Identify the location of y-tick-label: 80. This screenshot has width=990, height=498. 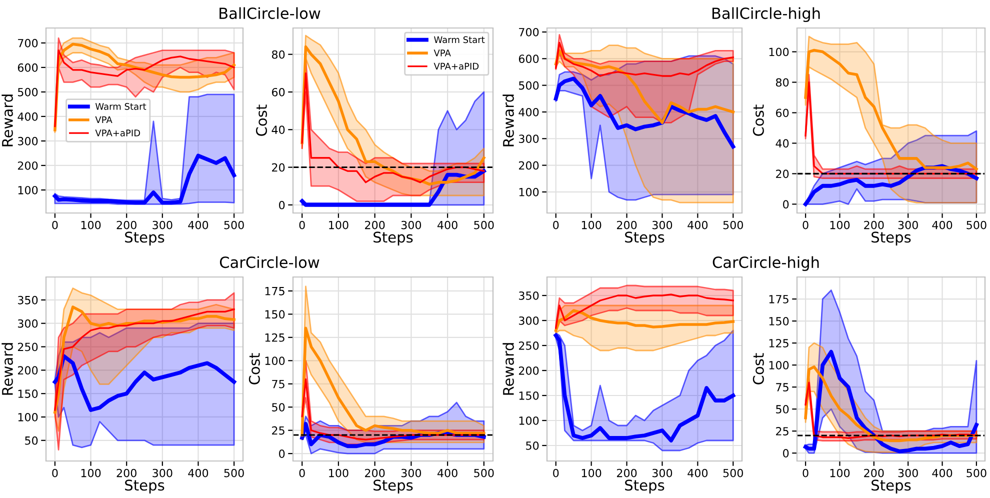
(278, 54).